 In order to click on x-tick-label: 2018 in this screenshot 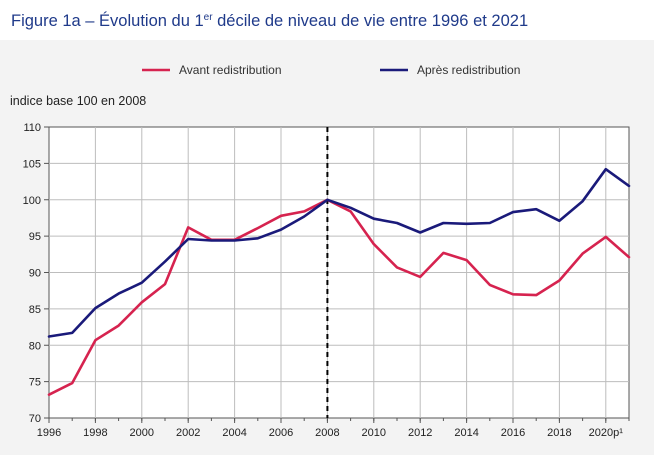, I will do `click(559, 433)`.